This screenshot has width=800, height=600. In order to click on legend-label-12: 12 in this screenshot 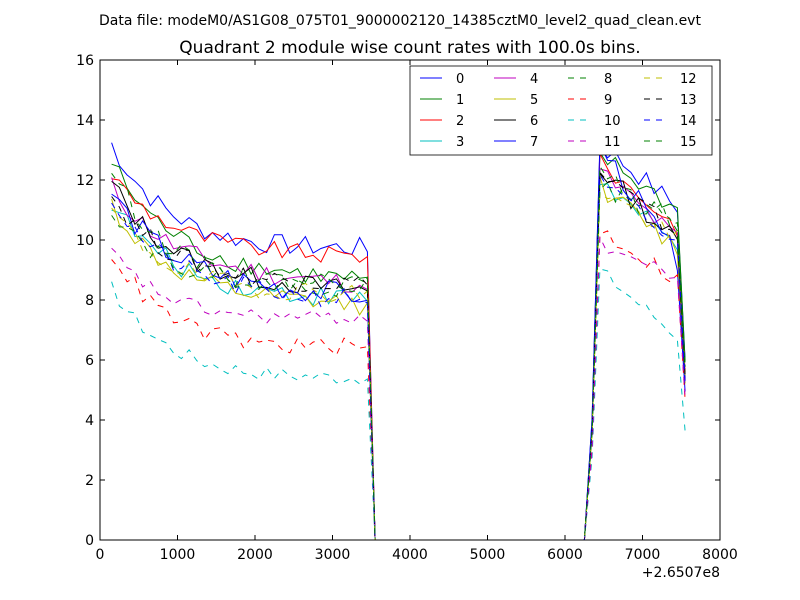, I will do `click(688, 79)`.